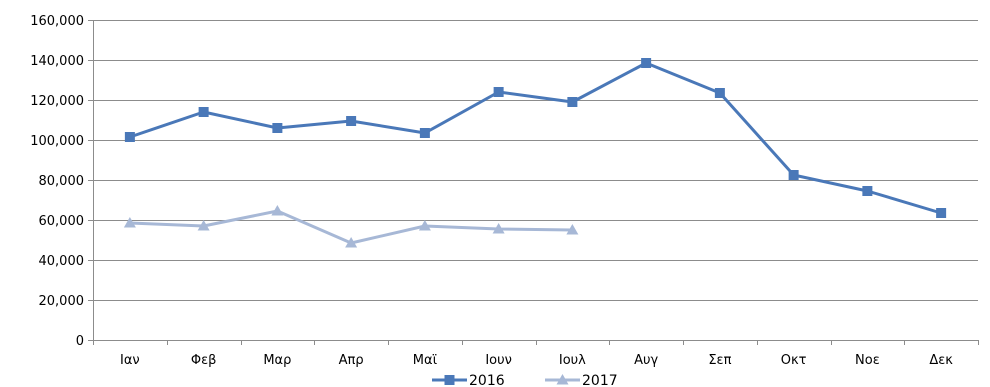  What do you see at coordinates (498, 360) in the screenshot?
I see `x-tick-label: Ιουν` at bounding box center [498, 360].